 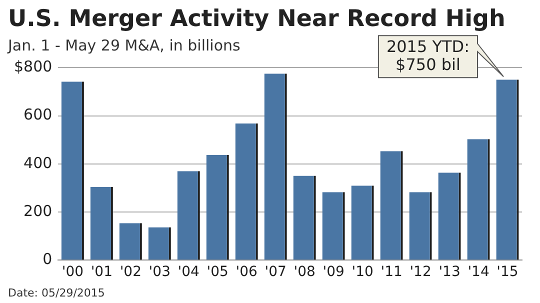 What do you see at coordinates (159, 272) in the screenshot?
I see `x-tick-label: '03` at bounding box center [159, 272].